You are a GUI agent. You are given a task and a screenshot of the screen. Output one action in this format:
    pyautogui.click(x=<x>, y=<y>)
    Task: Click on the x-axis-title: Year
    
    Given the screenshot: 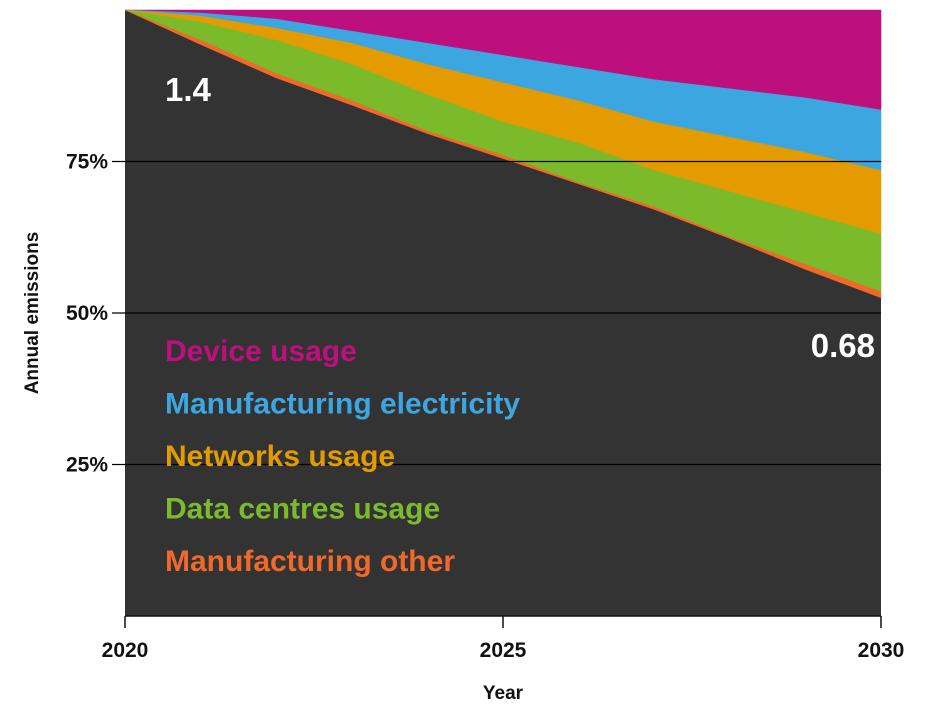 What is the action you would take?
    pyautogui.click(x=503, y=693)
    